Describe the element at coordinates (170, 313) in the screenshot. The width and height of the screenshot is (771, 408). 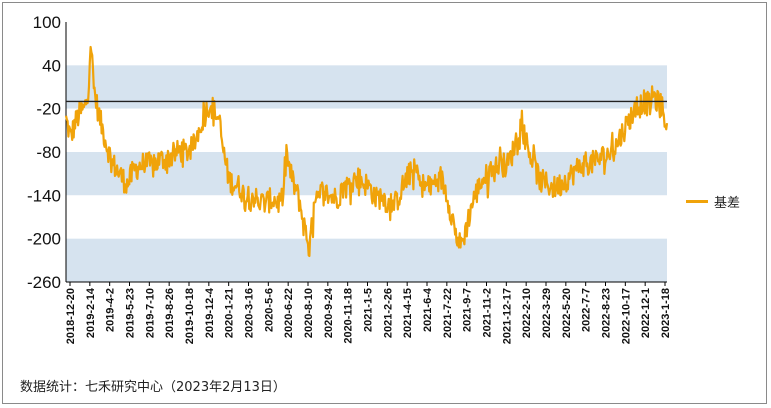
I see `x-tick-label: 2019-8-26` at that location.